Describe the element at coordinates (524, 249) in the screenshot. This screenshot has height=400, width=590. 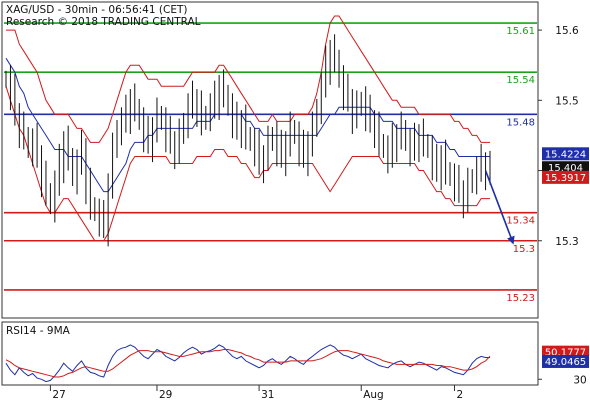
I see `level-label-4: 15.3` at that location.